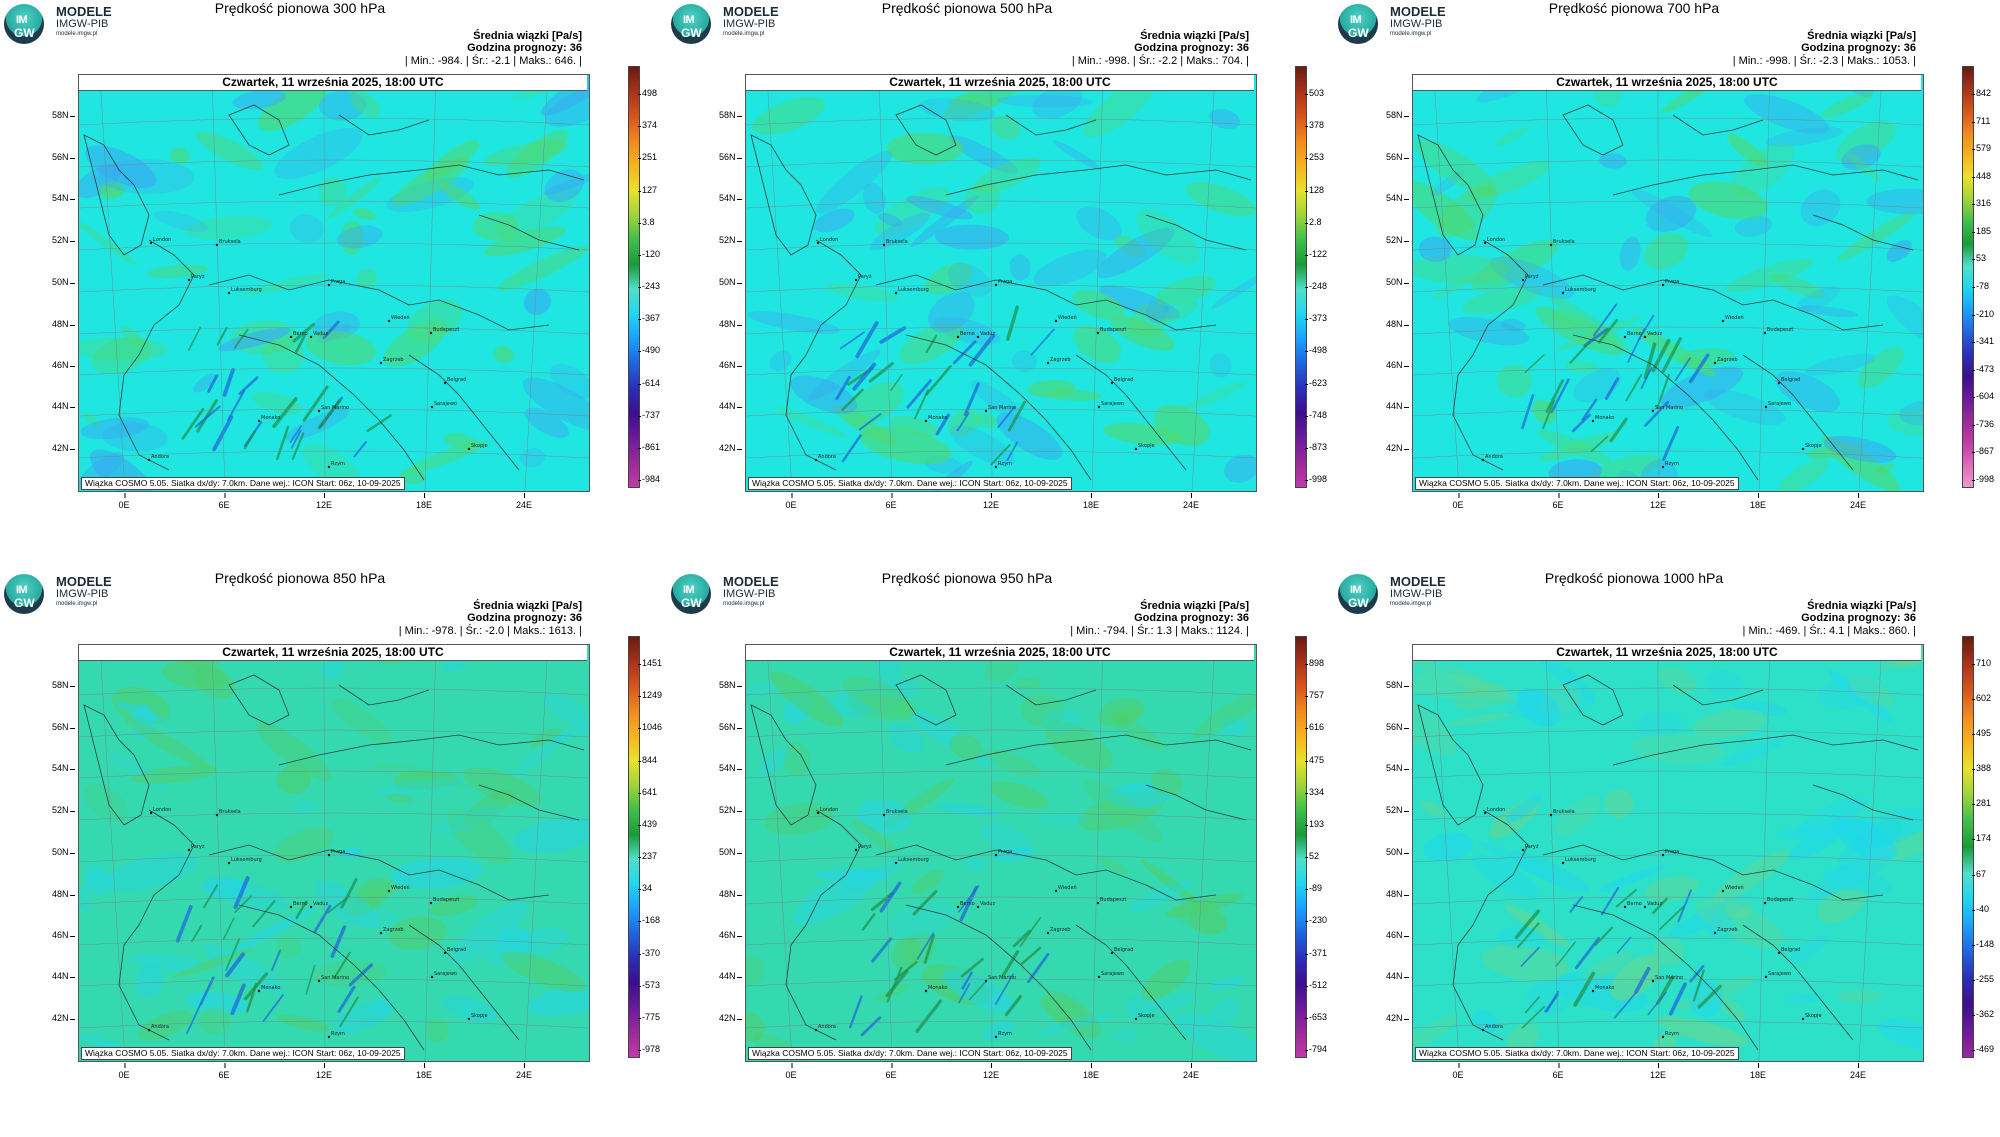 Image resolution: width=2000 pixels, height=1137 pixels. I want to click on colorbar-tick-label: 52, so click(1312, 856).